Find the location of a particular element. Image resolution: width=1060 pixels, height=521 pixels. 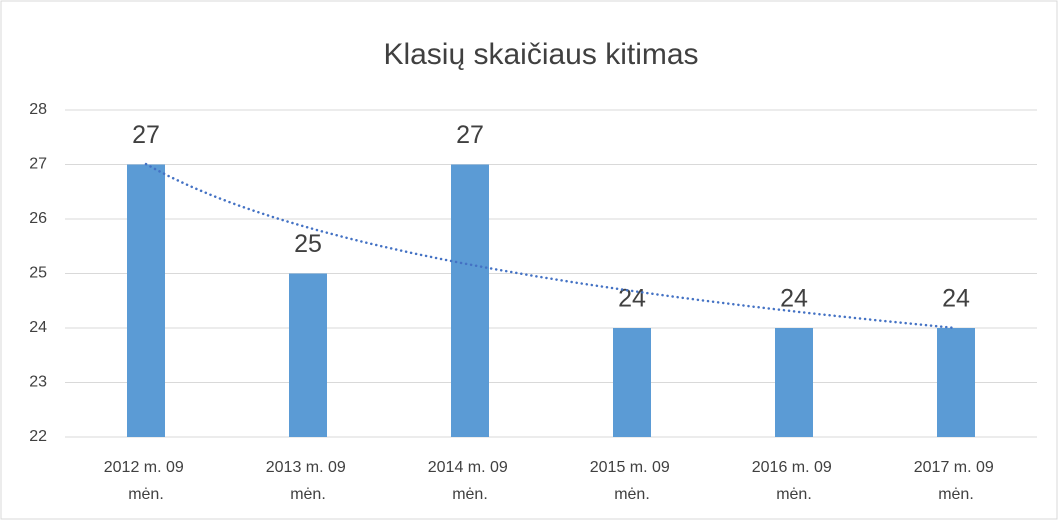

chart-title: Klasių skaičiaus kitimas is located at coordinates (540, 54).